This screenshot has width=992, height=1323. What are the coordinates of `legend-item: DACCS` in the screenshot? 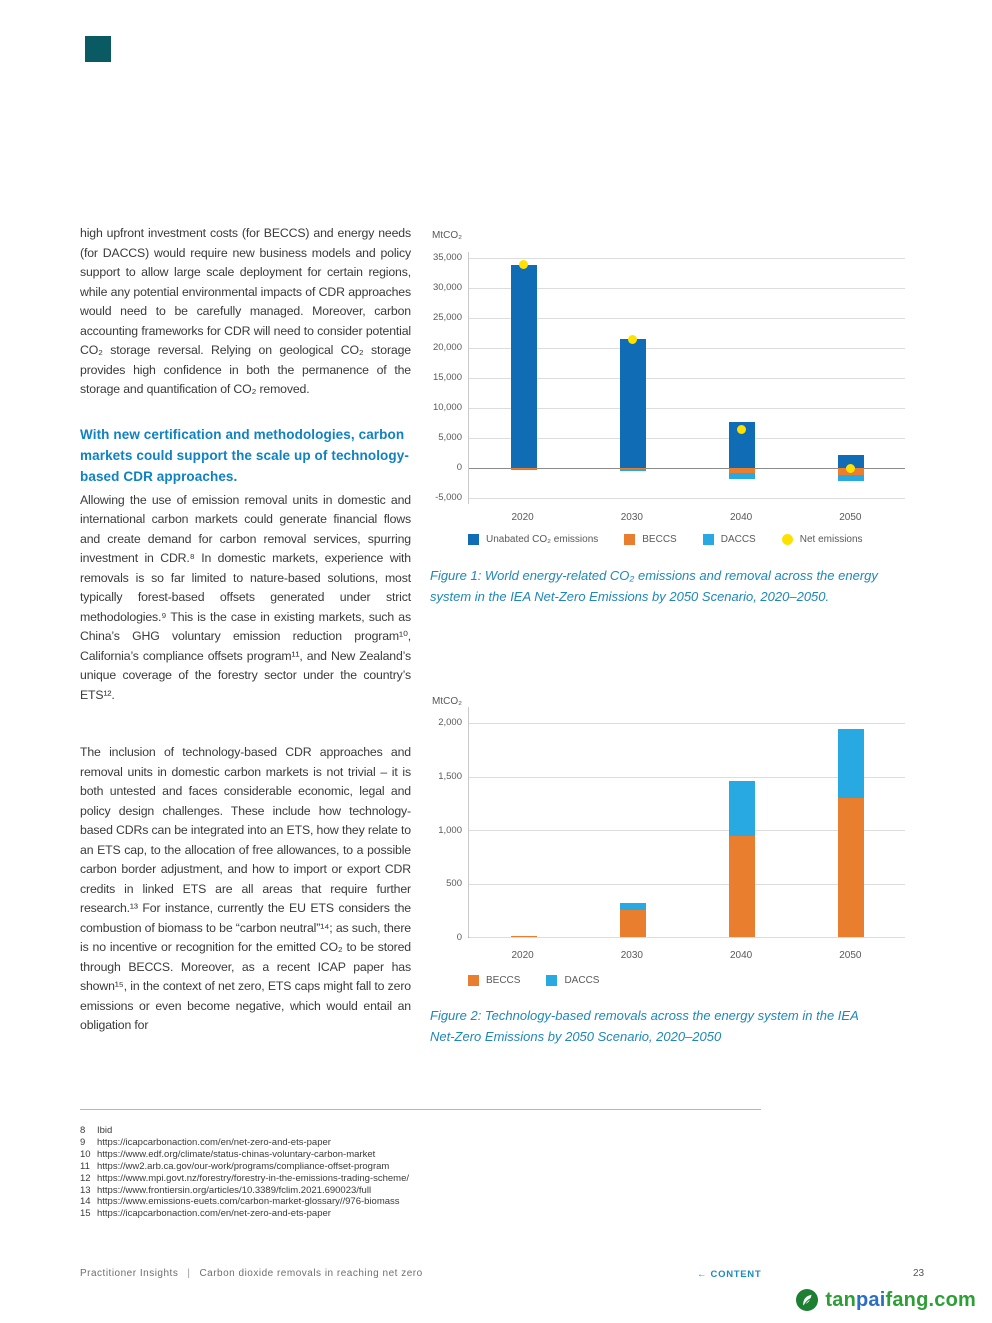 It's located at (729, 539).